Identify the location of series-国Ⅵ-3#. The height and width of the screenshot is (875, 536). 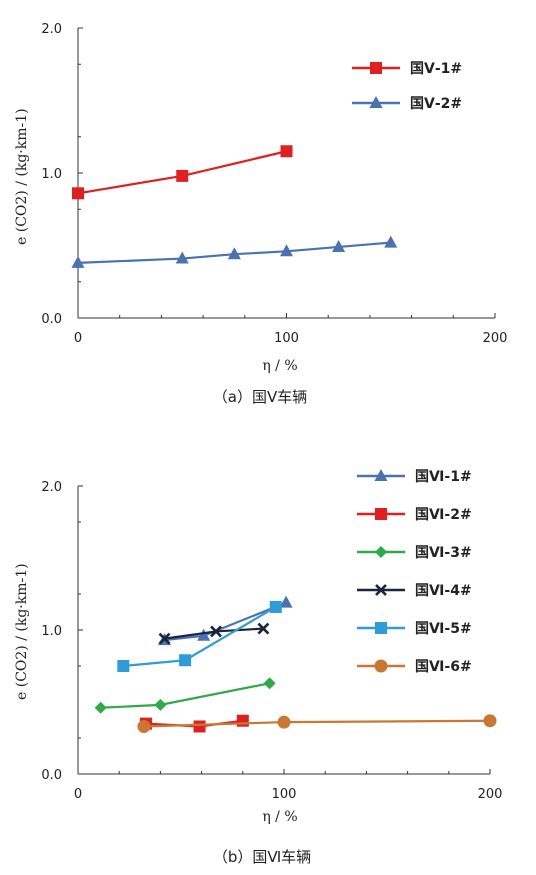
(185, 695).